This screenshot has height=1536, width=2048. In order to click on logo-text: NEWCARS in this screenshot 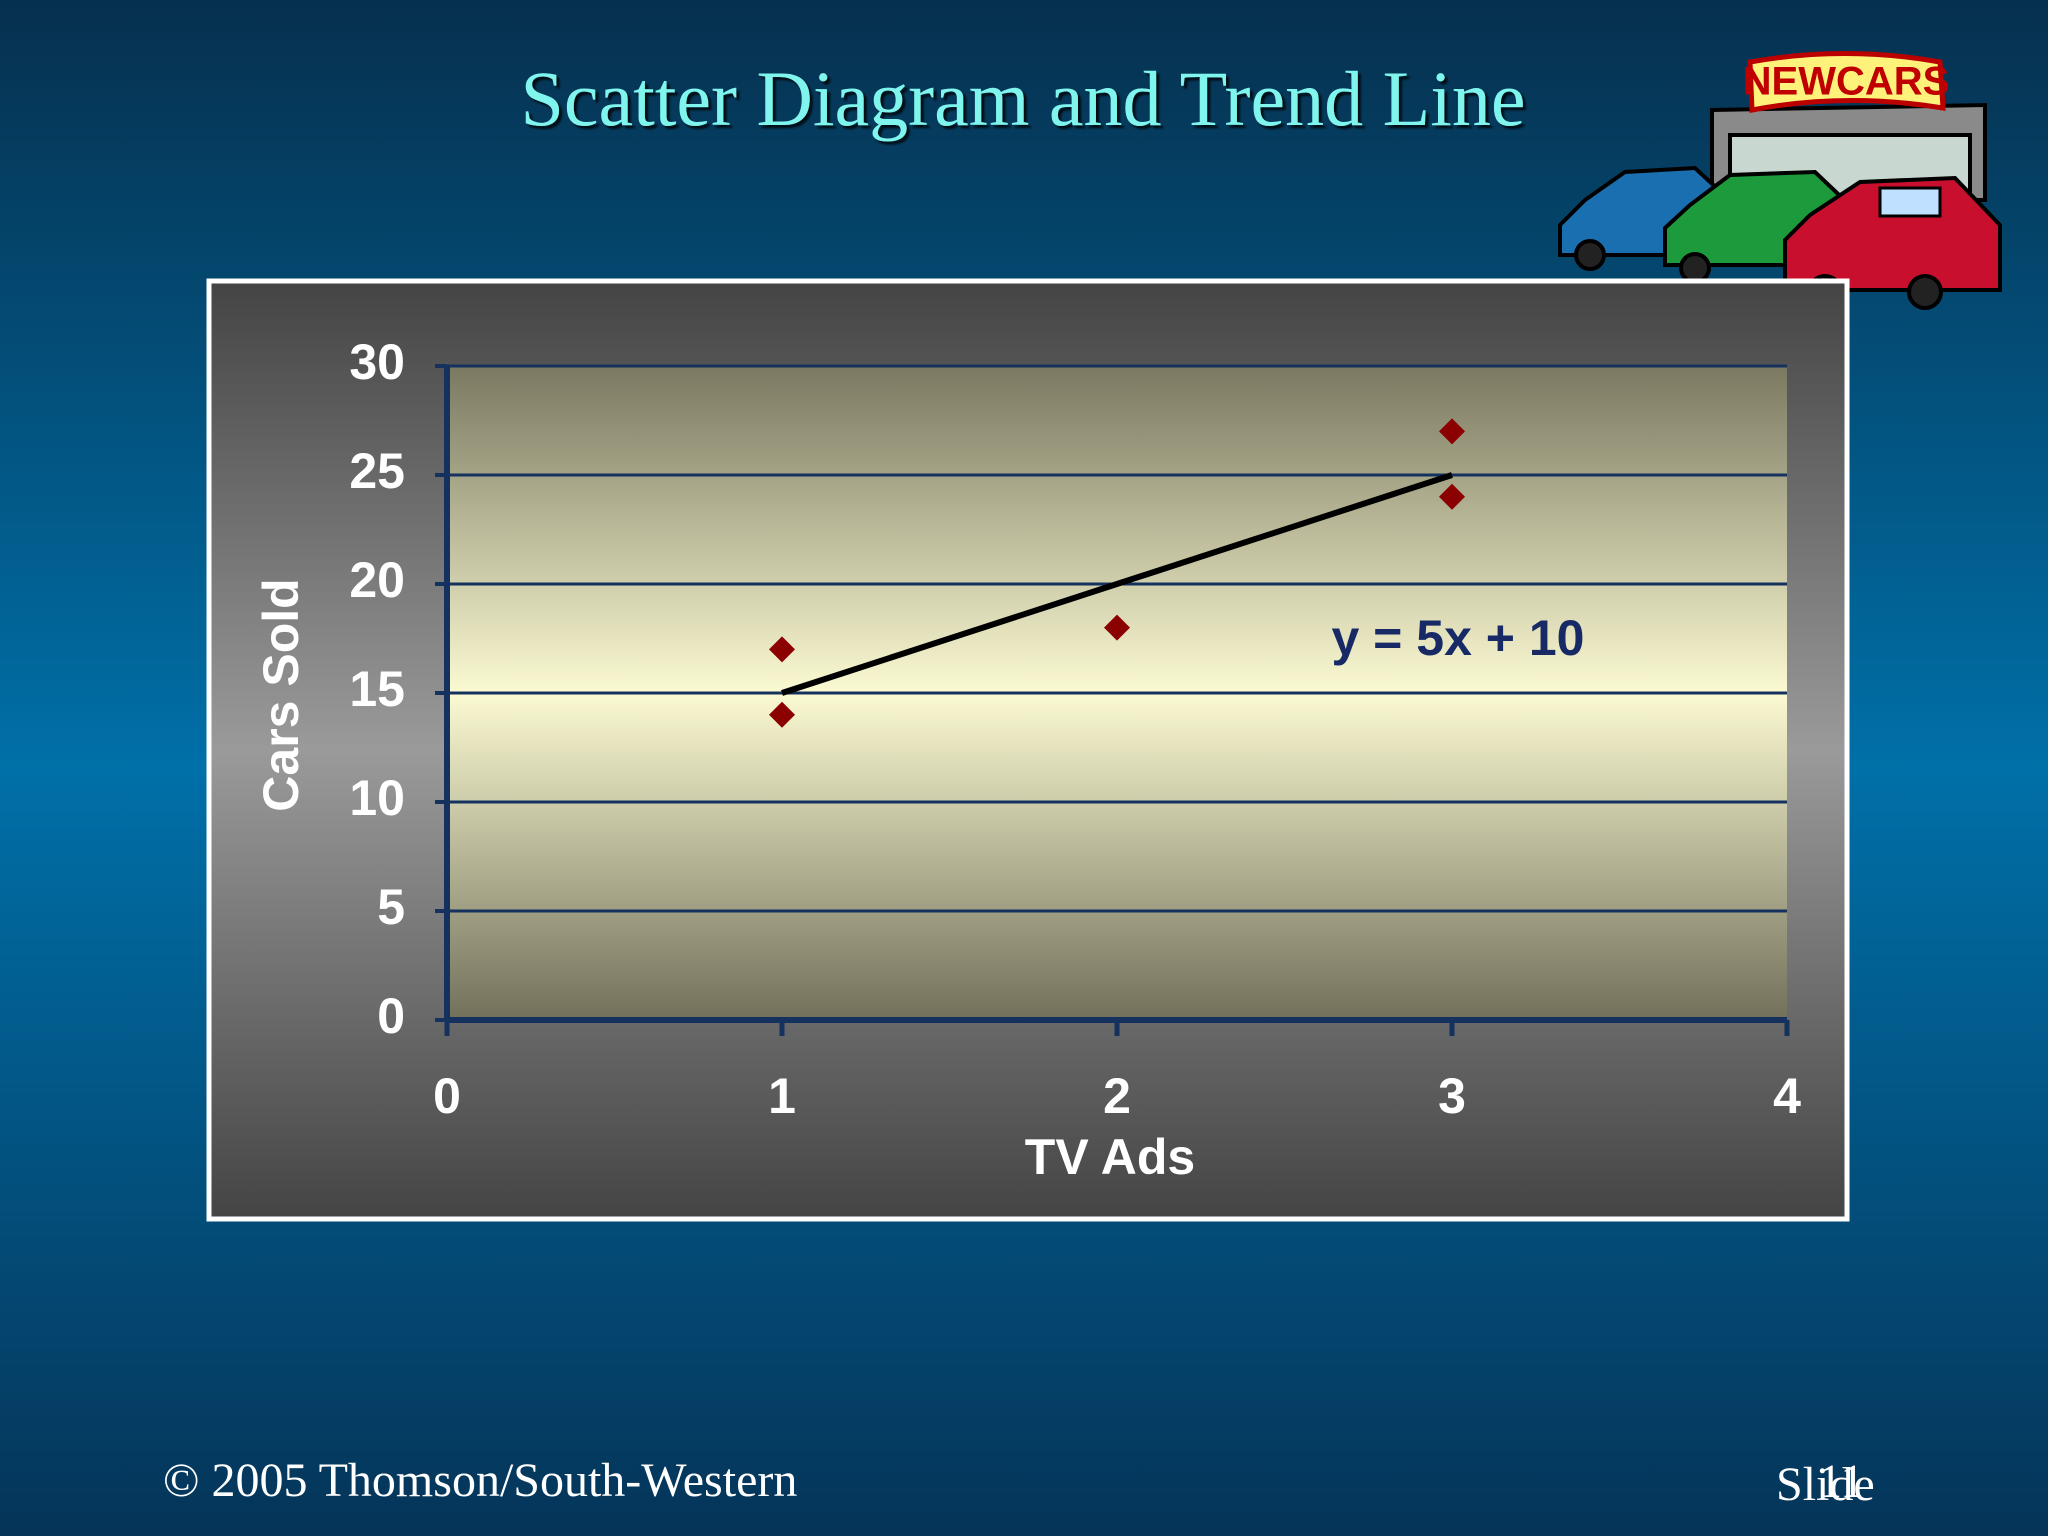, I will do `click(1846, 82)`.